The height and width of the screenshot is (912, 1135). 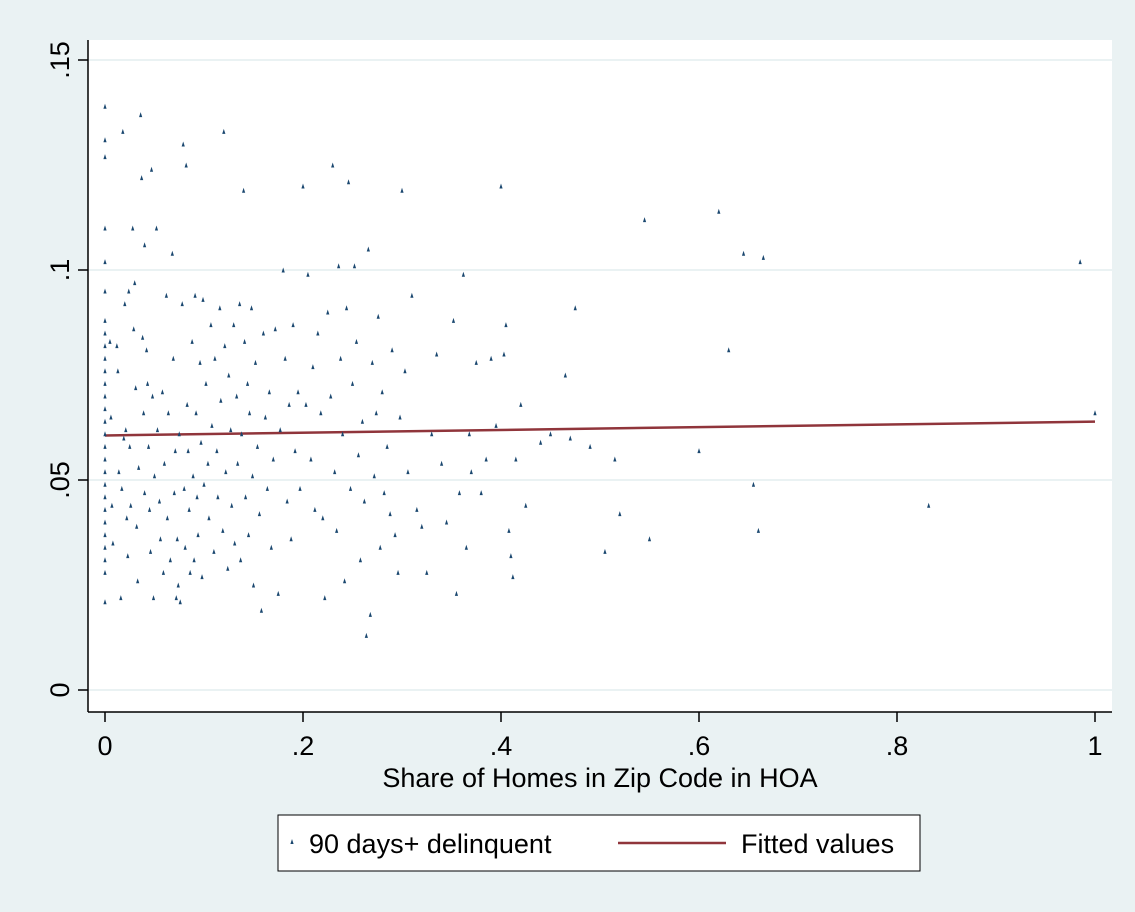 What do you see at coordinates (60, 689) in the screenshot?
I see `y-tick-label: 0` at bounding box center [60, 689].